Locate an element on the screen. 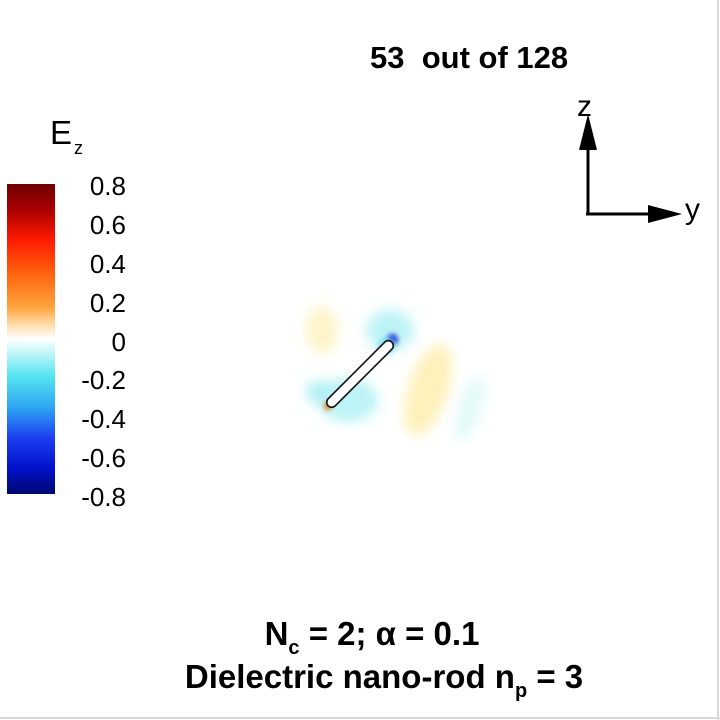 The height and width of the screenshot is (720, 720). colorbar-tick-label: -0.4 is located at coordinates (103, 419).